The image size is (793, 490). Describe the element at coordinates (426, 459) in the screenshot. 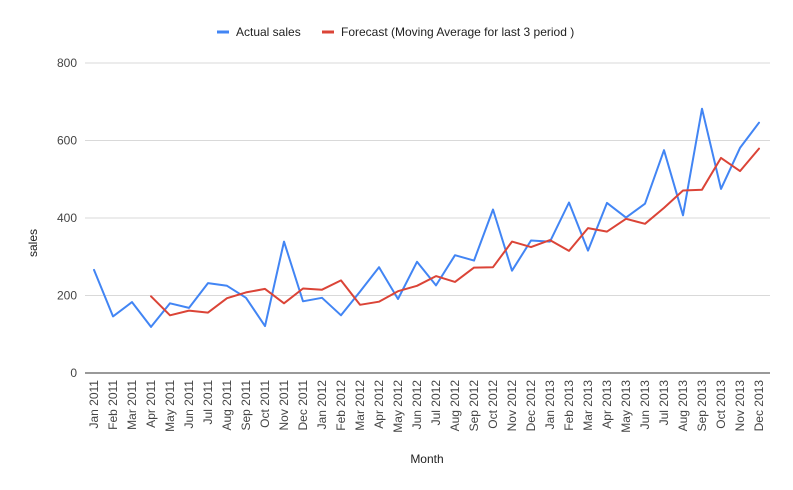

I see `x-axis-title: Month` at that location.